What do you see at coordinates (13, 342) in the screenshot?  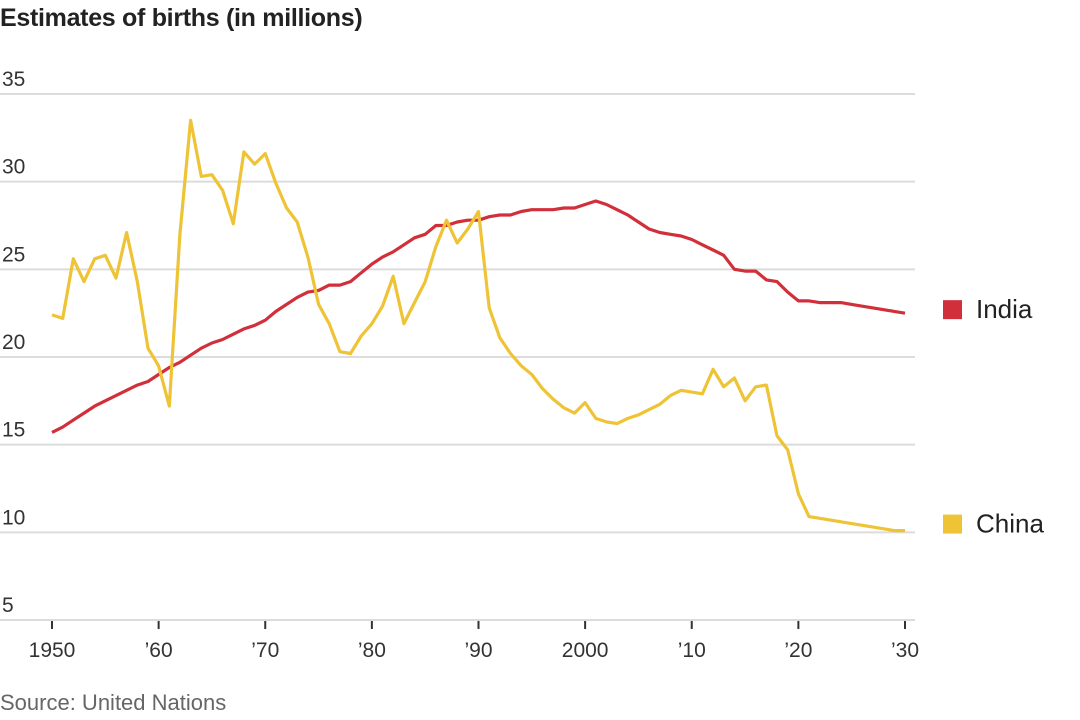 I see `y-tick-label: 20` at bounding box center [13, 342].